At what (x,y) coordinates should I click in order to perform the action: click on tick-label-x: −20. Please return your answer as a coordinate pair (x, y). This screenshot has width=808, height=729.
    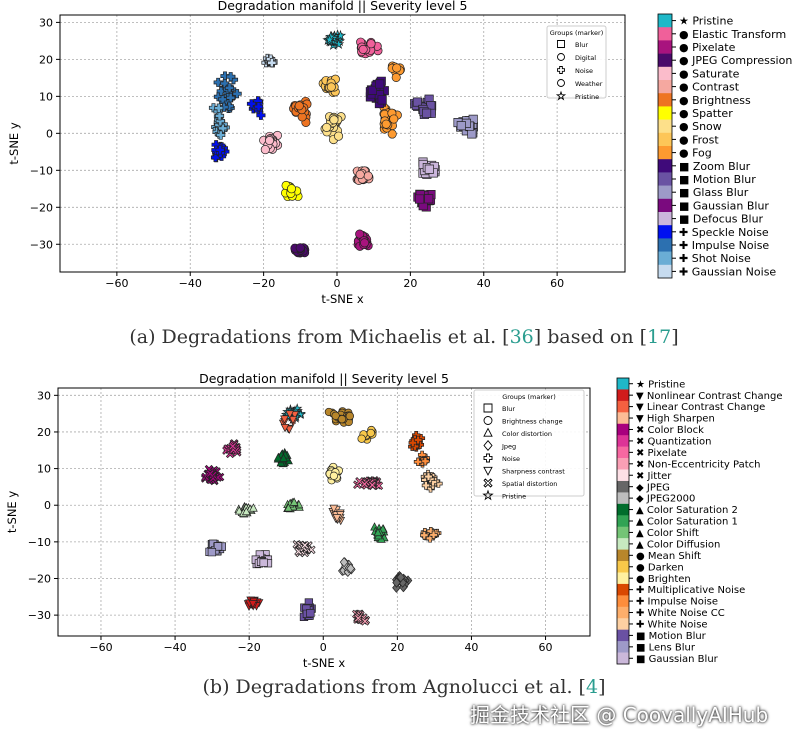
    Looking at the image, I should click on (263, 283).